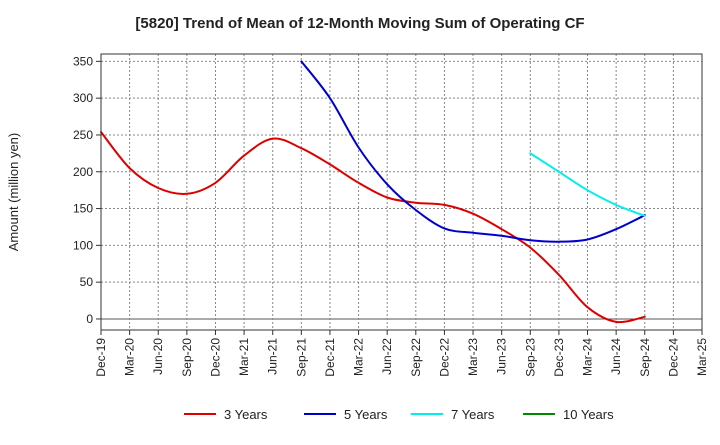 The image size is (720, 445). What do you see at coordinates (83, 135) in the screenshot?
I see `y-tick-label: 250` at bounding box center [83, 135].